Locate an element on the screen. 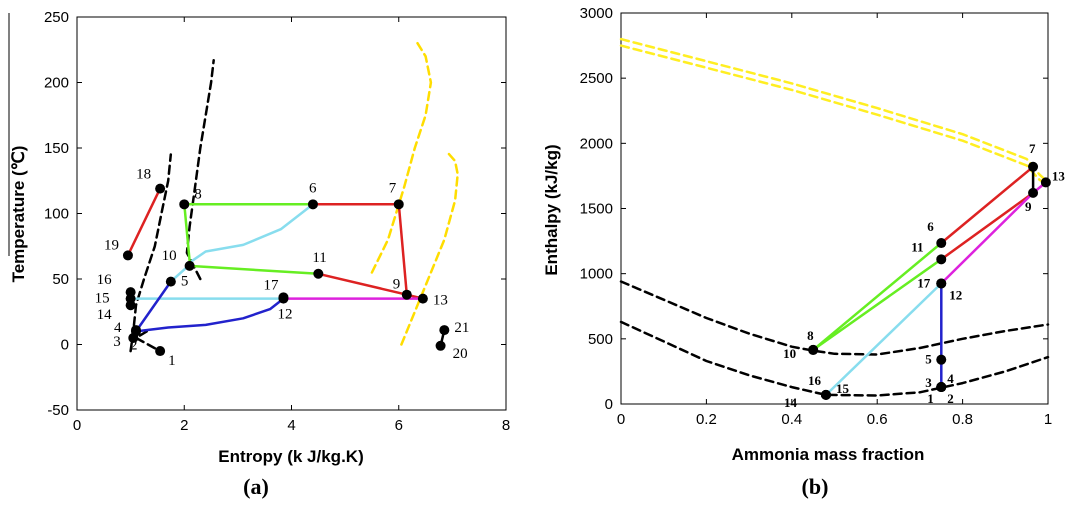 This screenshot has width=1073, height=507. y-tick-label: 2500 is located at coordinates (596, 78).